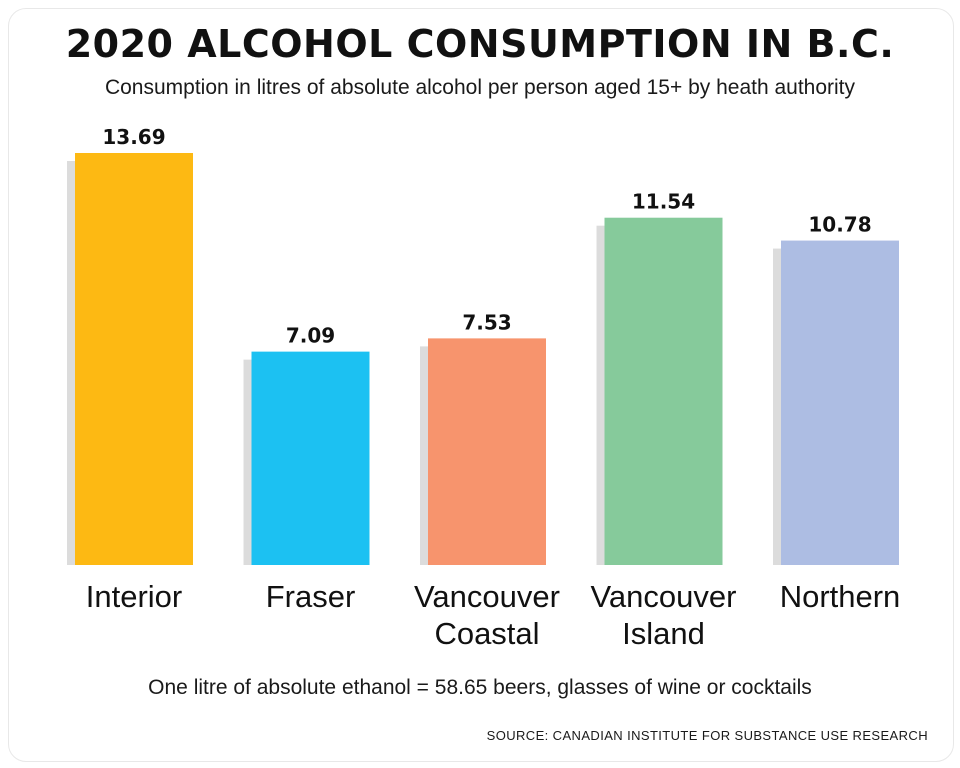 This screenshot has width=960, height=768. I want to click on bar-value-label: 7.09, so click(310, 336).